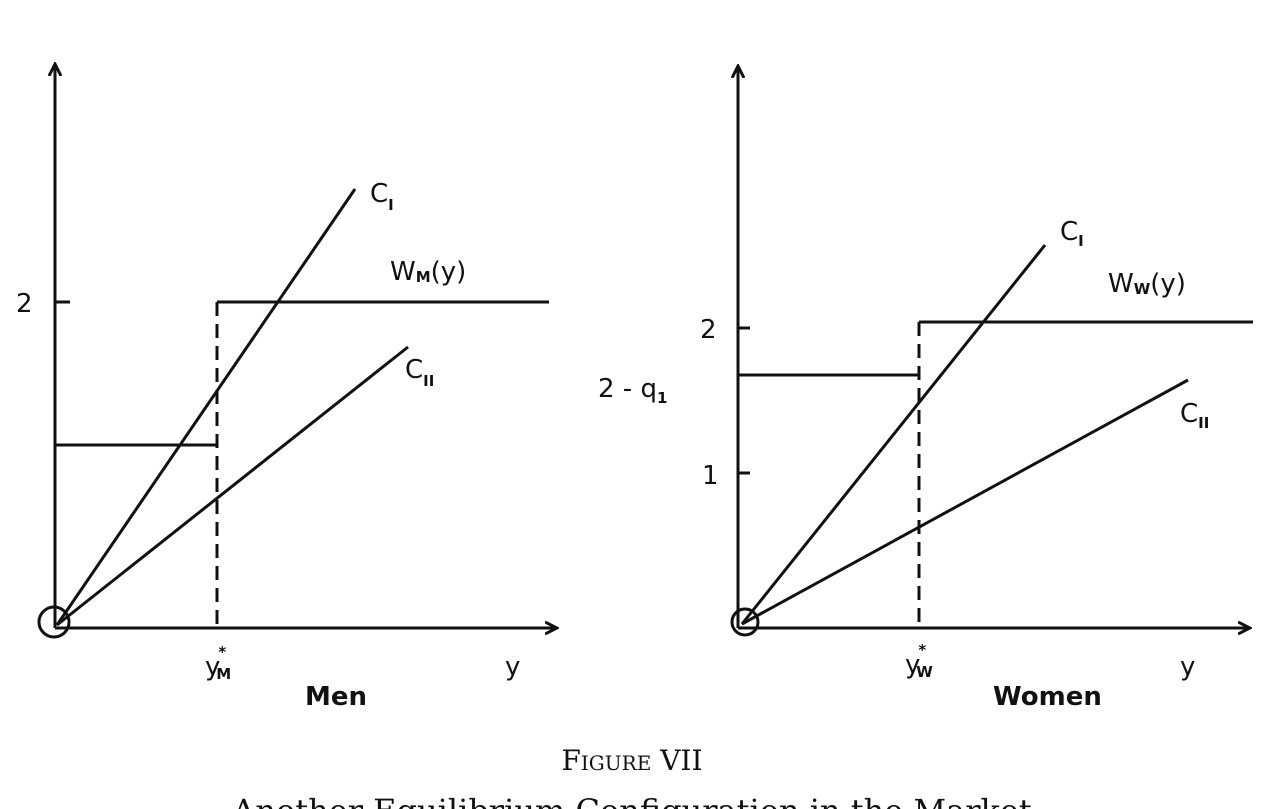 The width and height of the screenshot is (1263, 809). I want to click on women-cost-II-line, so click(965, 502).